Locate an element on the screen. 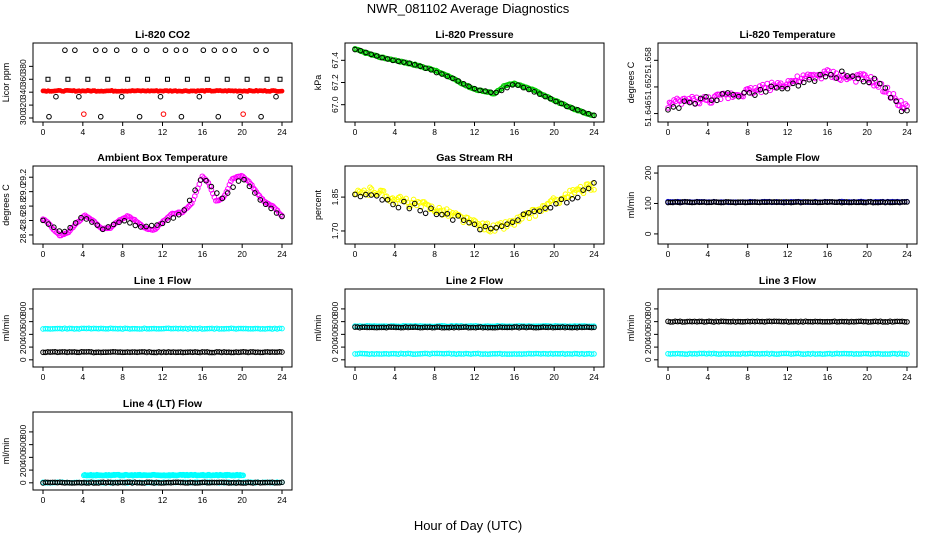 The image size is (936, 540). x-tick-label: 24 is located at coordinates (907, 132).